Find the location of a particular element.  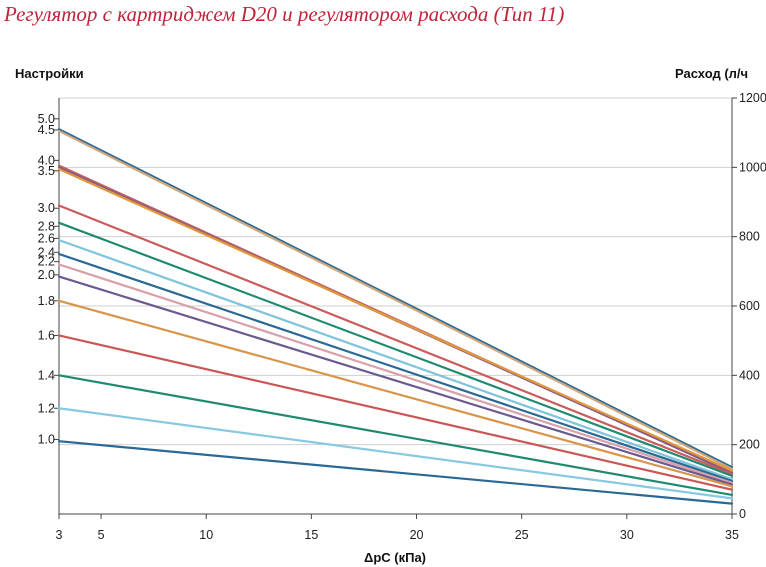

y-axis-title-right: Расход (л/ч is located at coordinates (711, 73).